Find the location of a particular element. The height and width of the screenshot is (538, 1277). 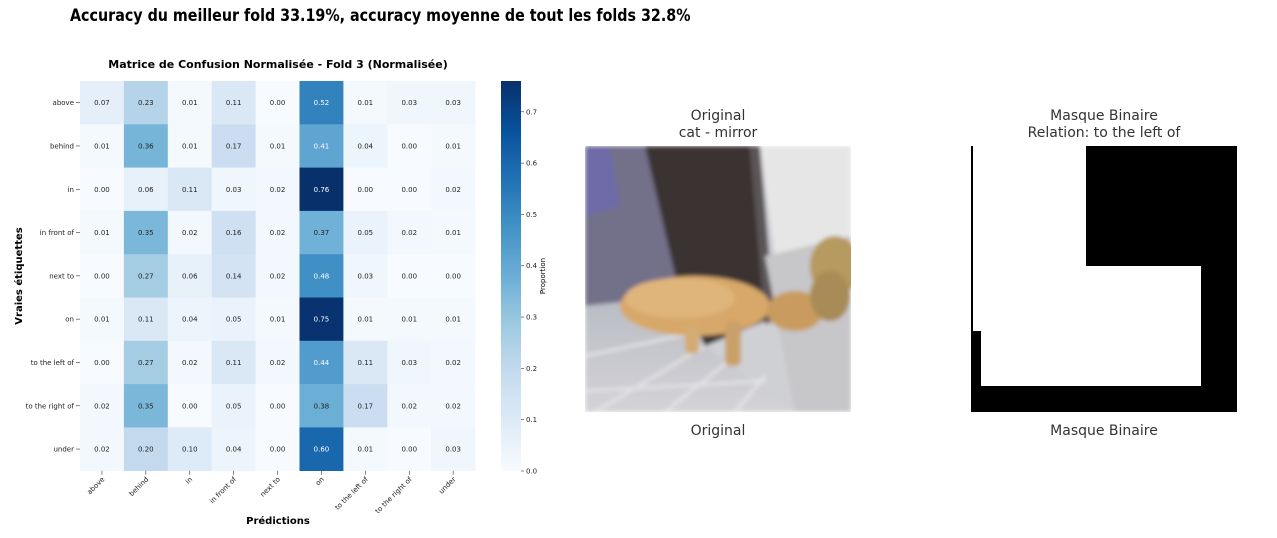

x-axis-label: Prédictions is located at coordinates (278, 521).